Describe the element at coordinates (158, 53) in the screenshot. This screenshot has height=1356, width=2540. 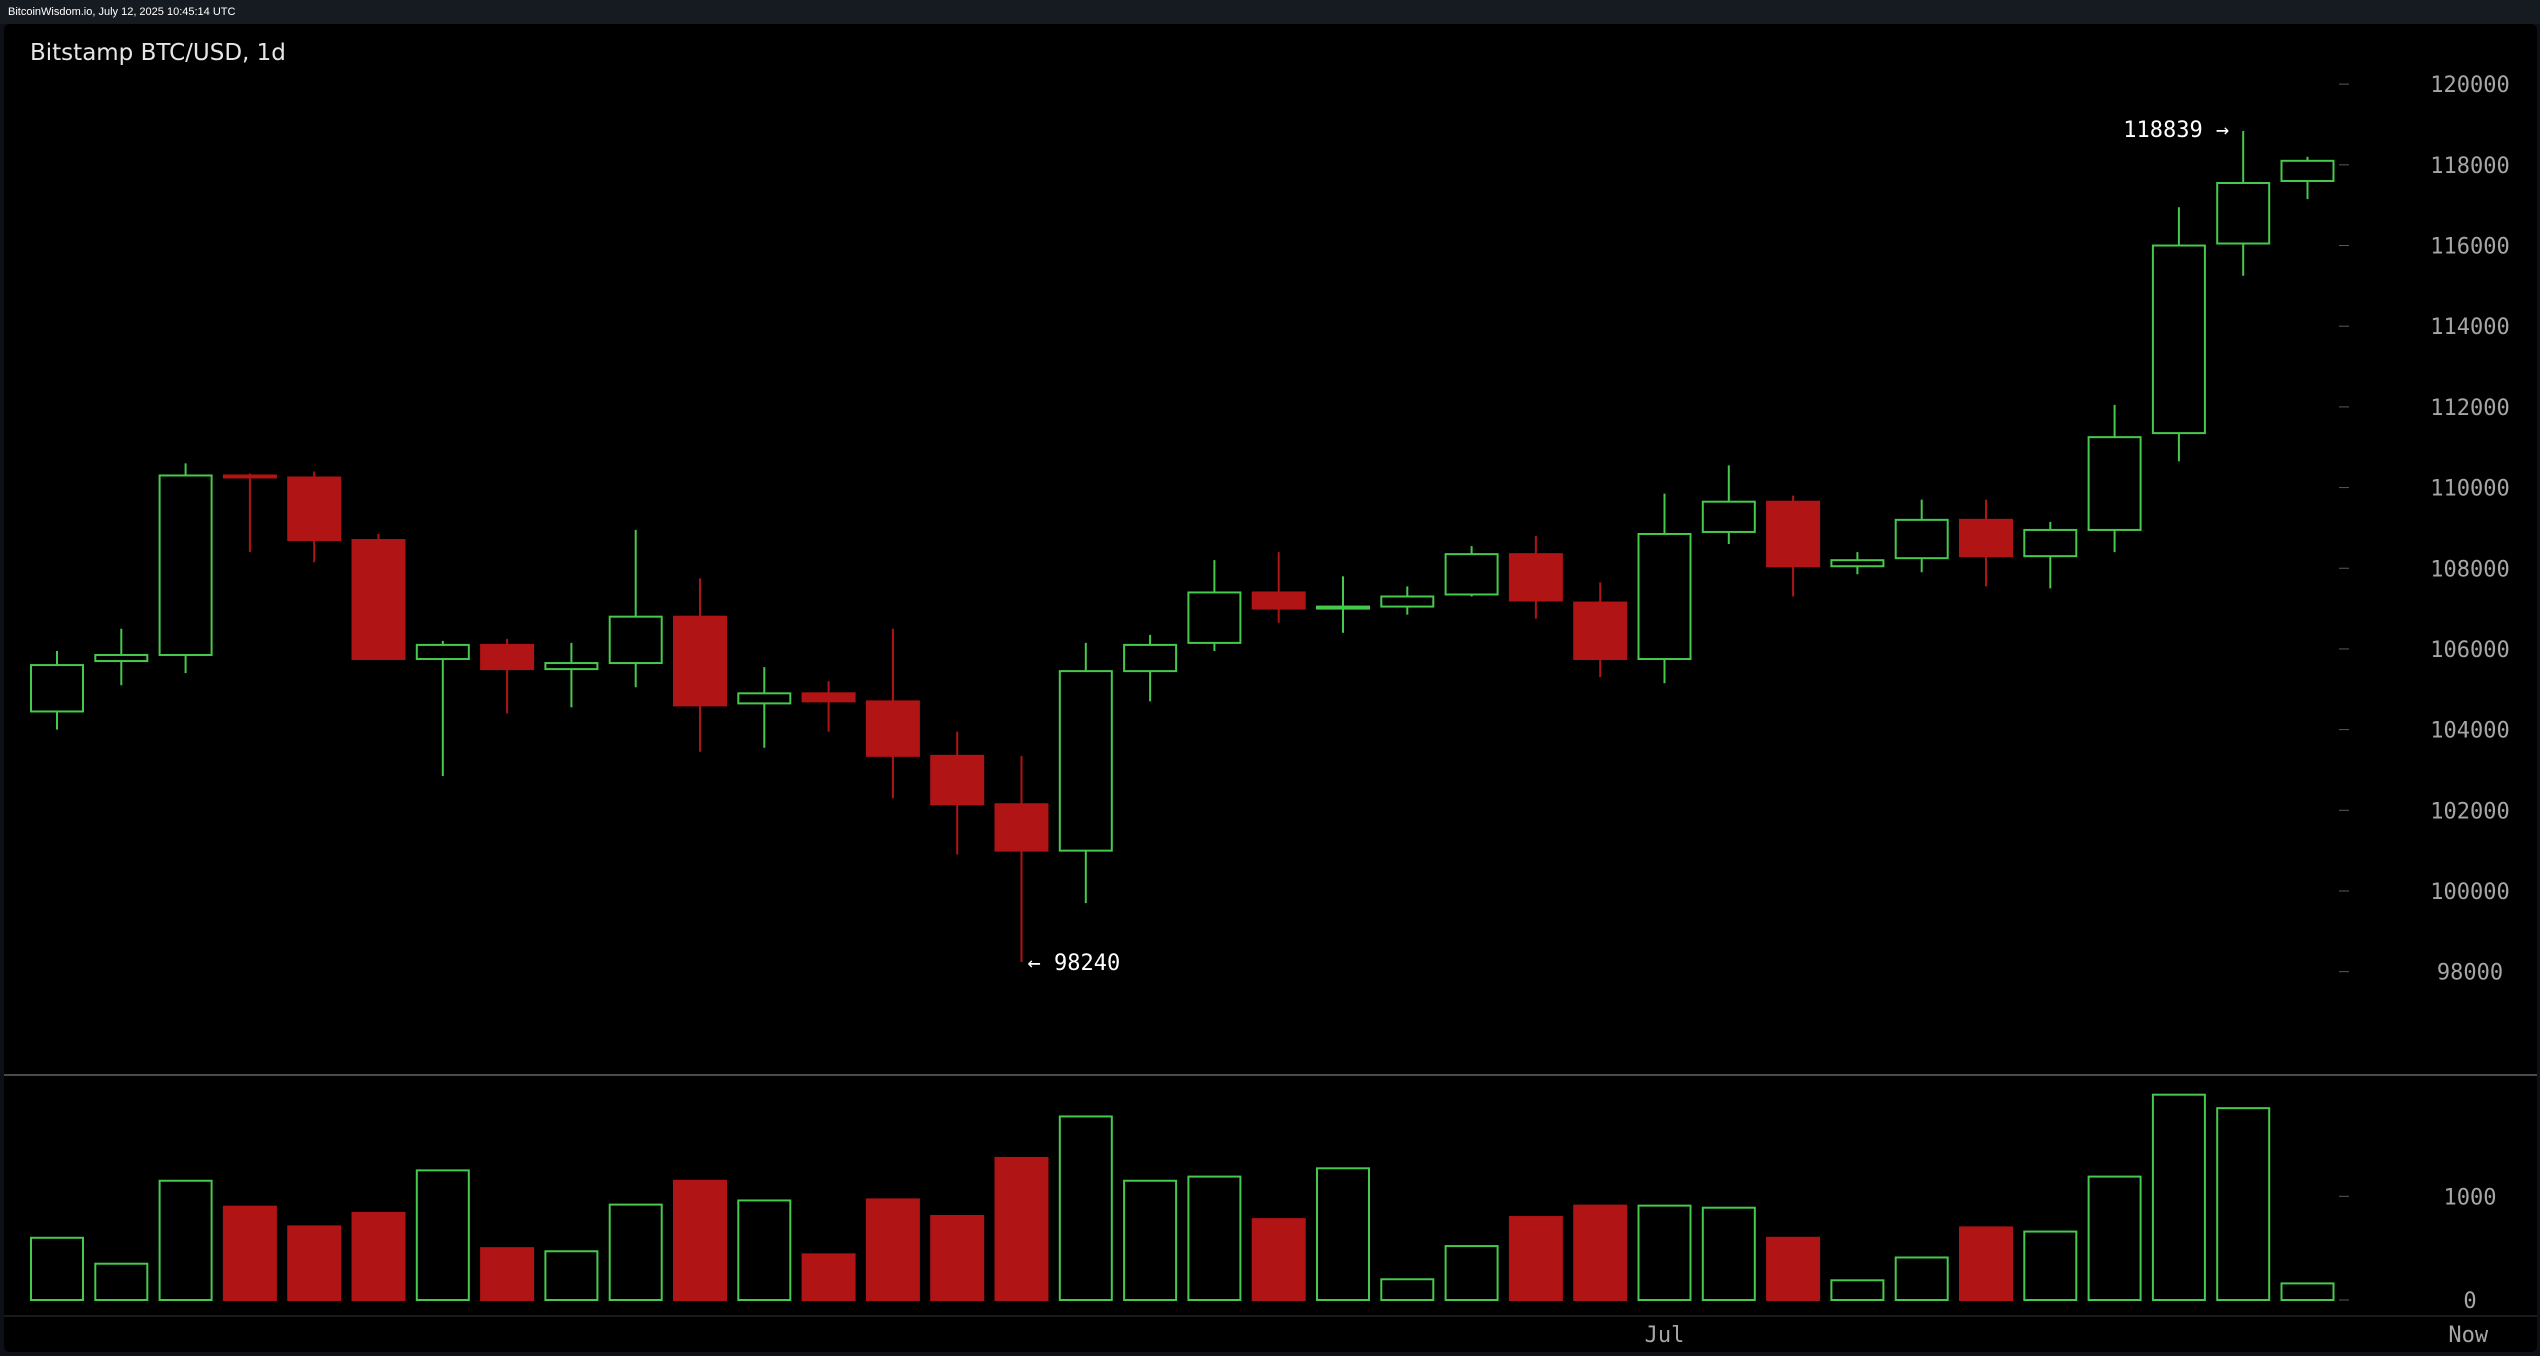
I see `chart-title: Bitstamp BTC/USD, 1d` at that location.